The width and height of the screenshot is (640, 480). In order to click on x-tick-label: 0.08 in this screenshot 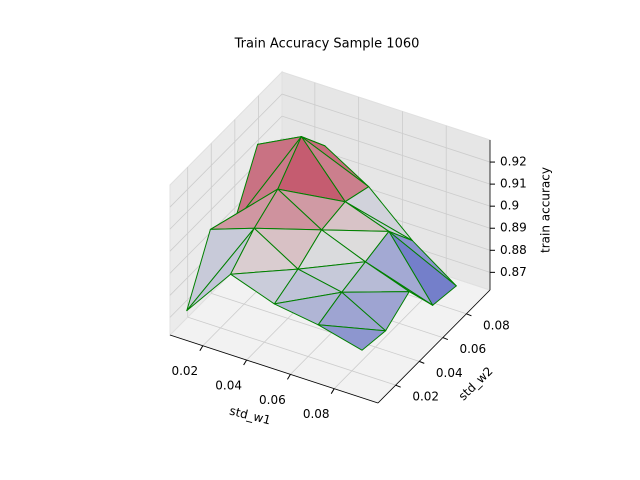, I will do `click(316, 414)`.